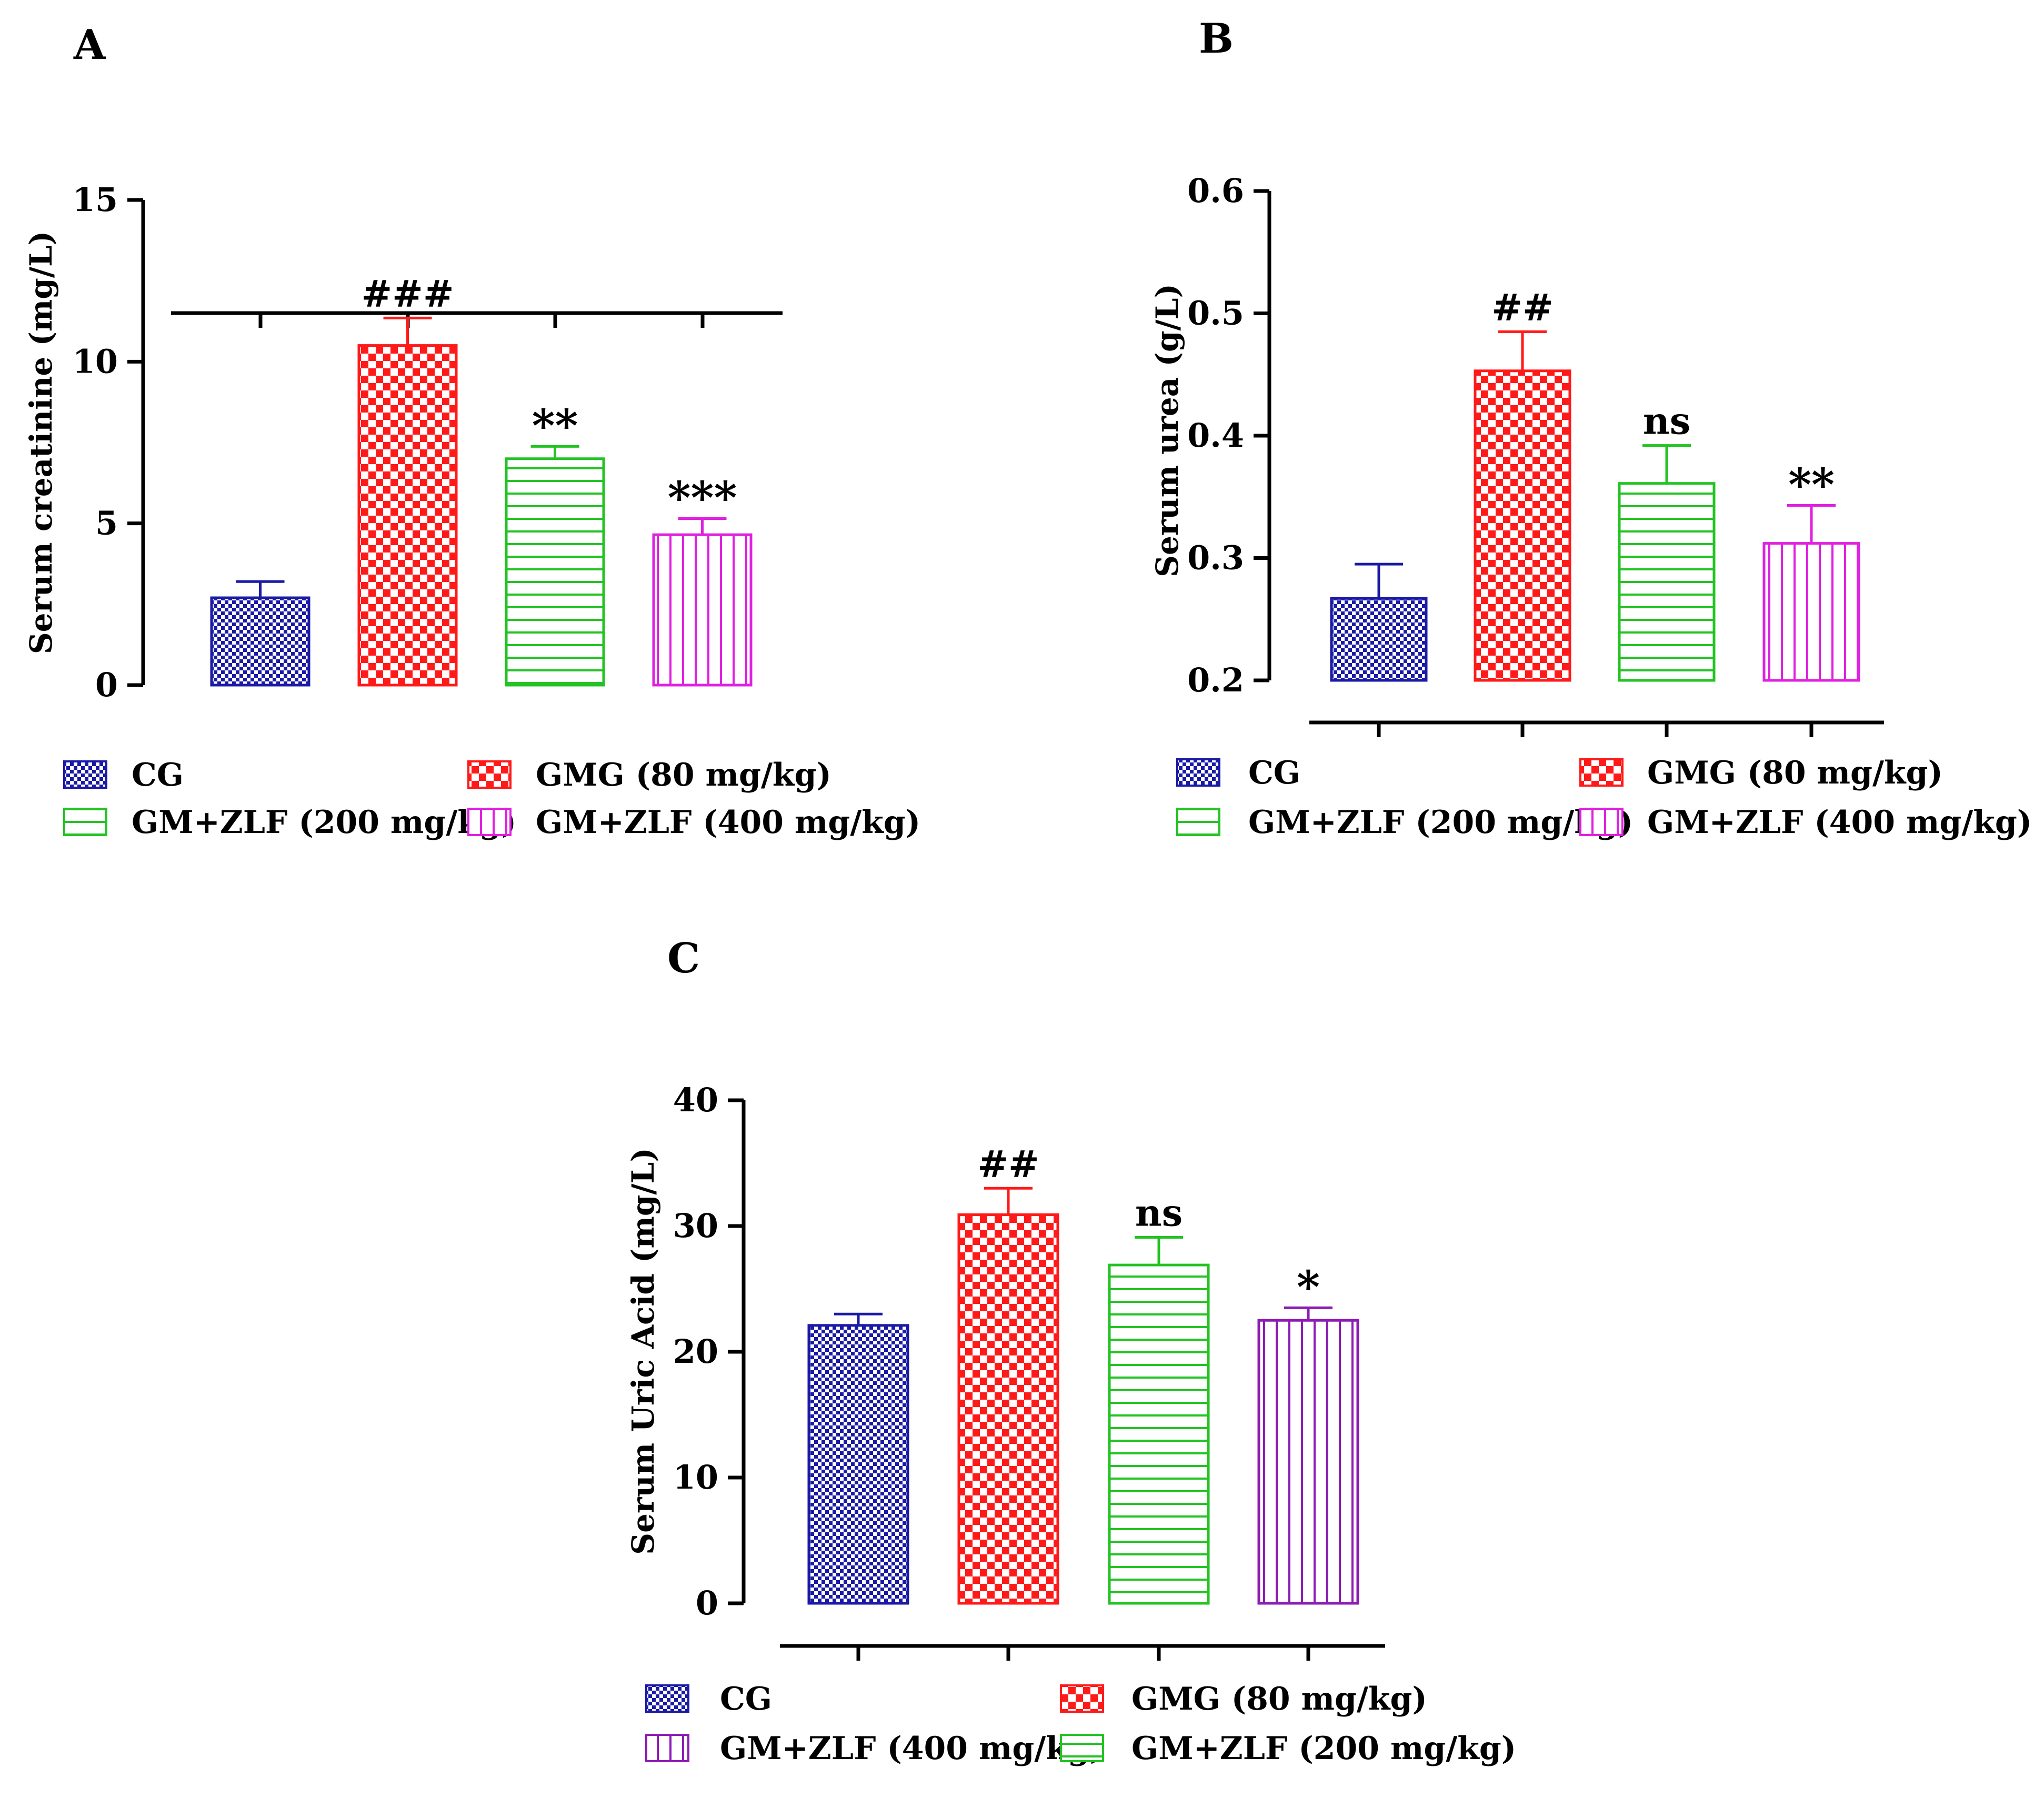 The width and height of the screenshot is (2044, 1798). Describe the element at coordinates (702, 498) in the screenshot. I see `significance-label: ***` at that location.